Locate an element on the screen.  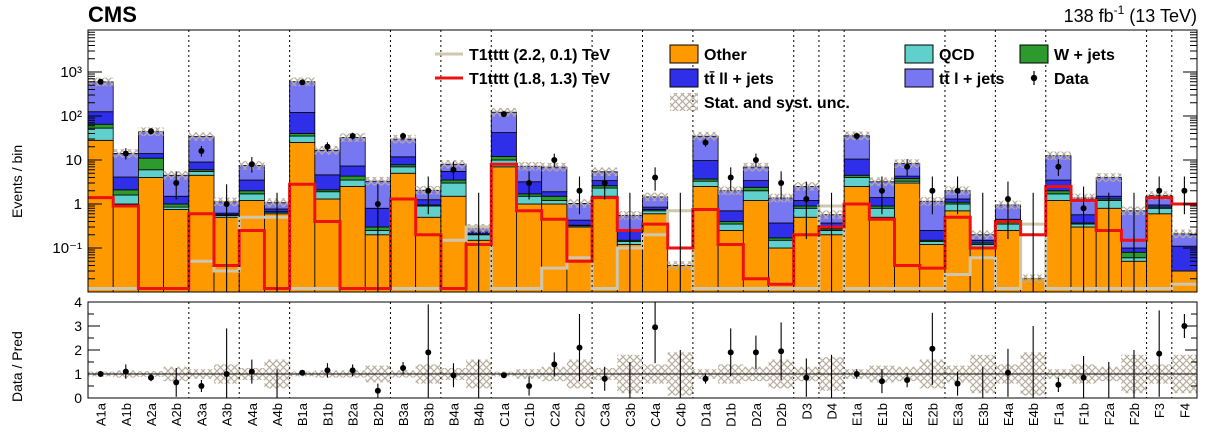
data-point-D2b is located at coordinates (781, 185).